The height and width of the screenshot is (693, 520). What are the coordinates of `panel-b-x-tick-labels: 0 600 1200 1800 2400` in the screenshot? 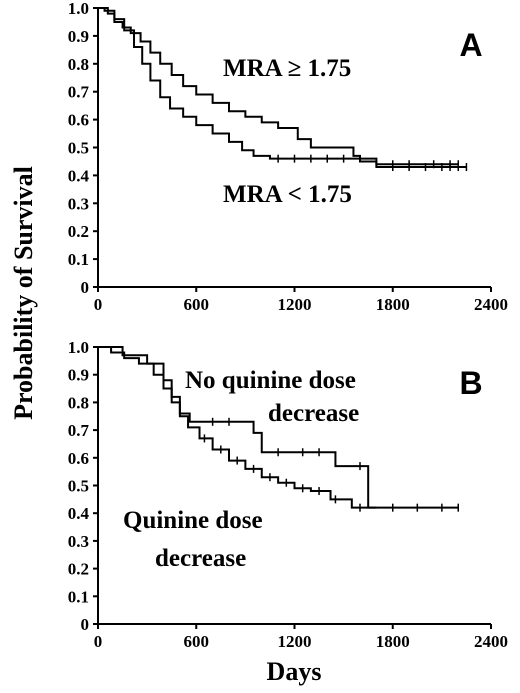 It's located at (301, 641).